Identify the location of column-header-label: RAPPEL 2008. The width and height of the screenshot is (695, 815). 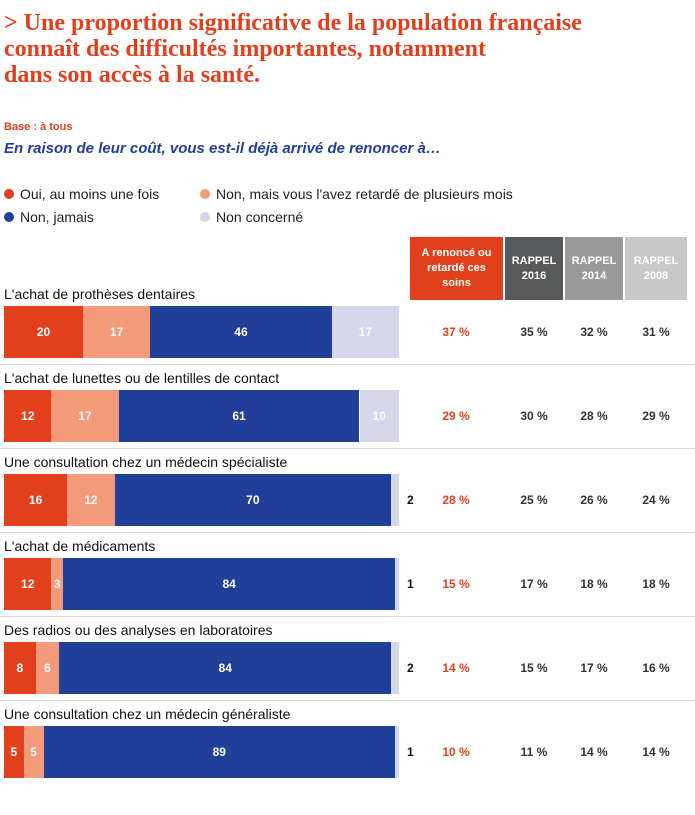
(656, 268).